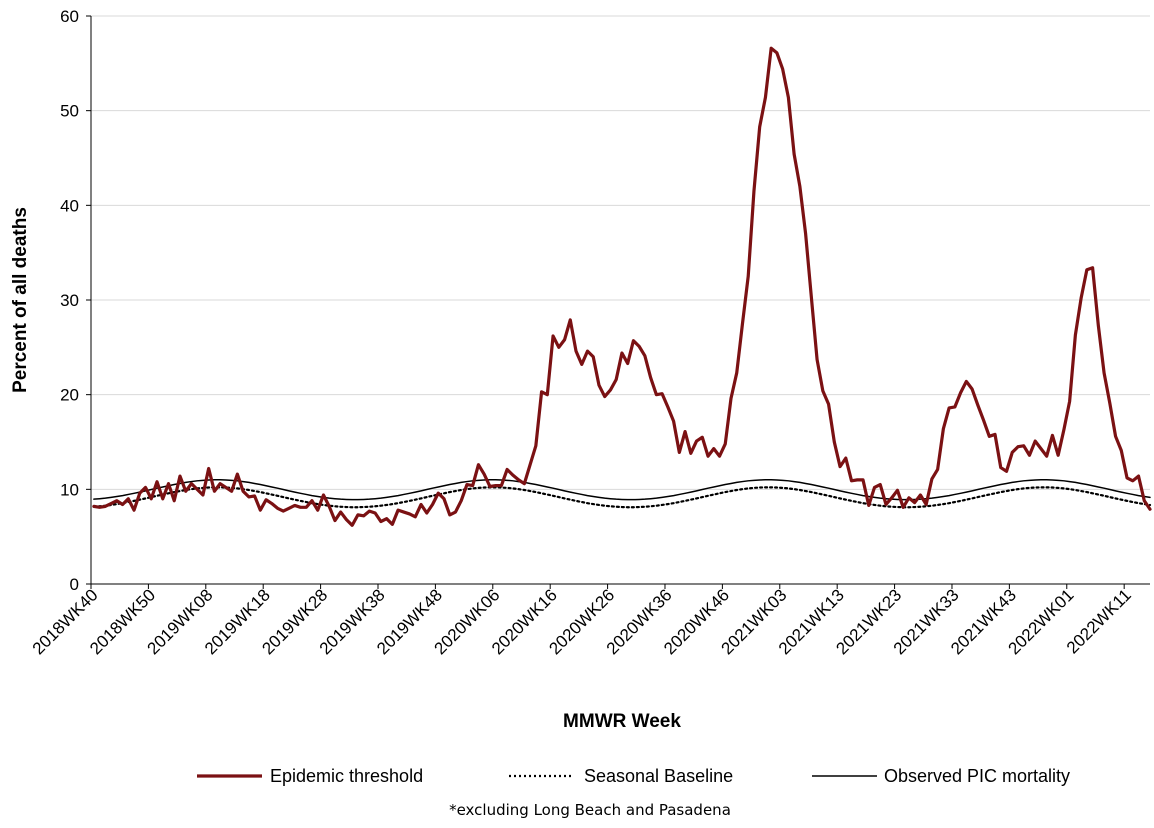 Image resolution: width=1154 pixels, height=828 pixels. I want to click on y-tick-label: 30, so click(69, 300).